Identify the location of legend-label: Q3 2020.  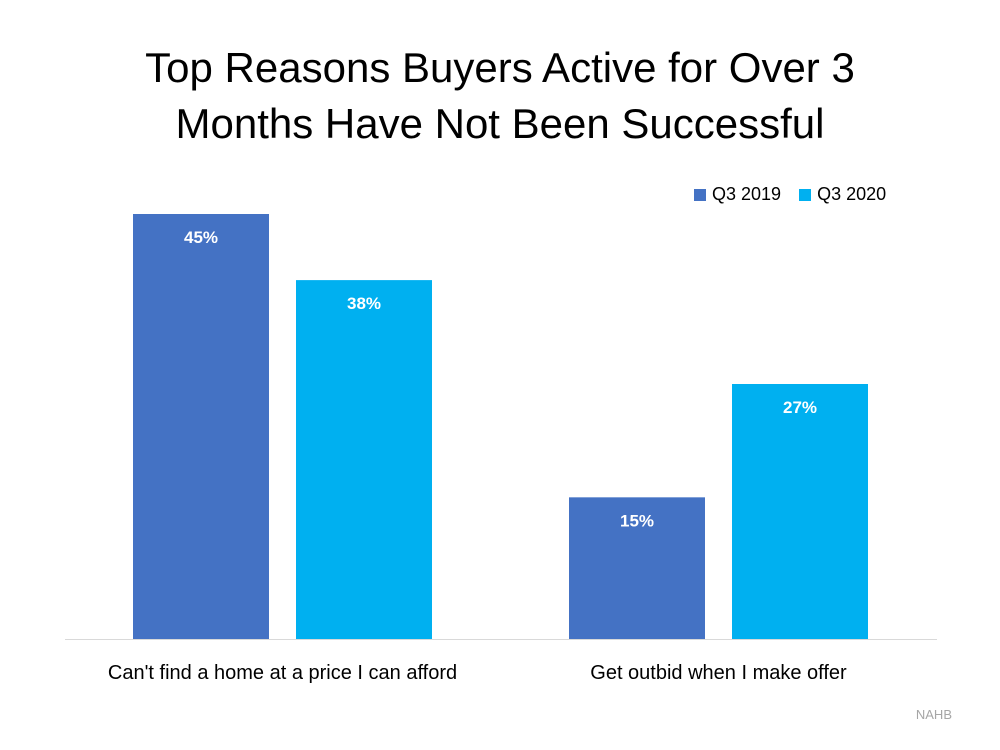
(852, 194).